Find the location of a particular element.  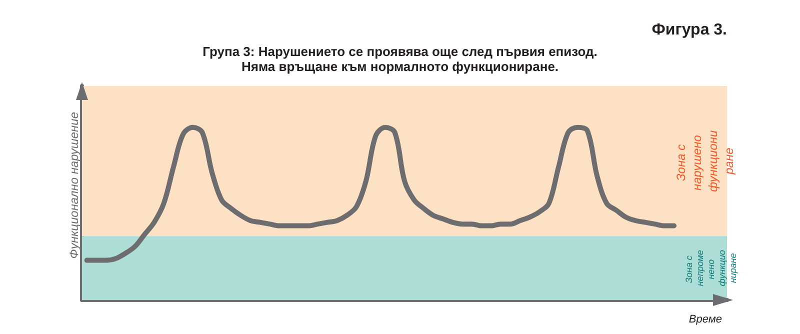

band-label: Зона с нарушено функциониране is located at coordinates (705, 161).